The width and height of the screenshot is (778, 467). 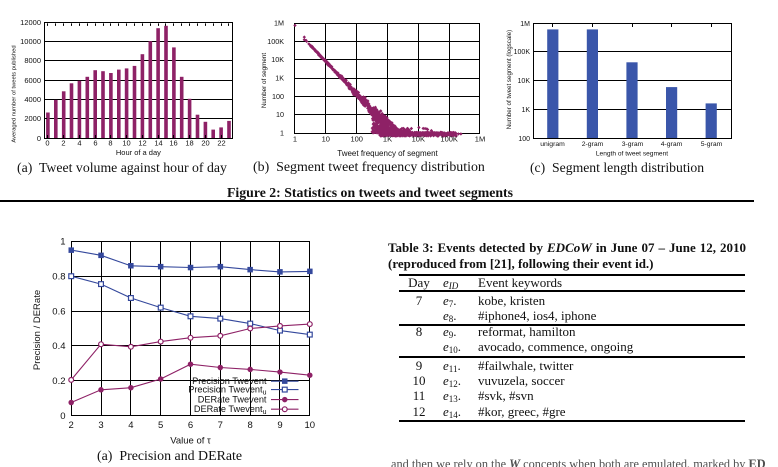 What do you see at coordinates (190, 441) in the screenshot?
I see `svg-text: Value of τ` at bounding box center [190, 441].